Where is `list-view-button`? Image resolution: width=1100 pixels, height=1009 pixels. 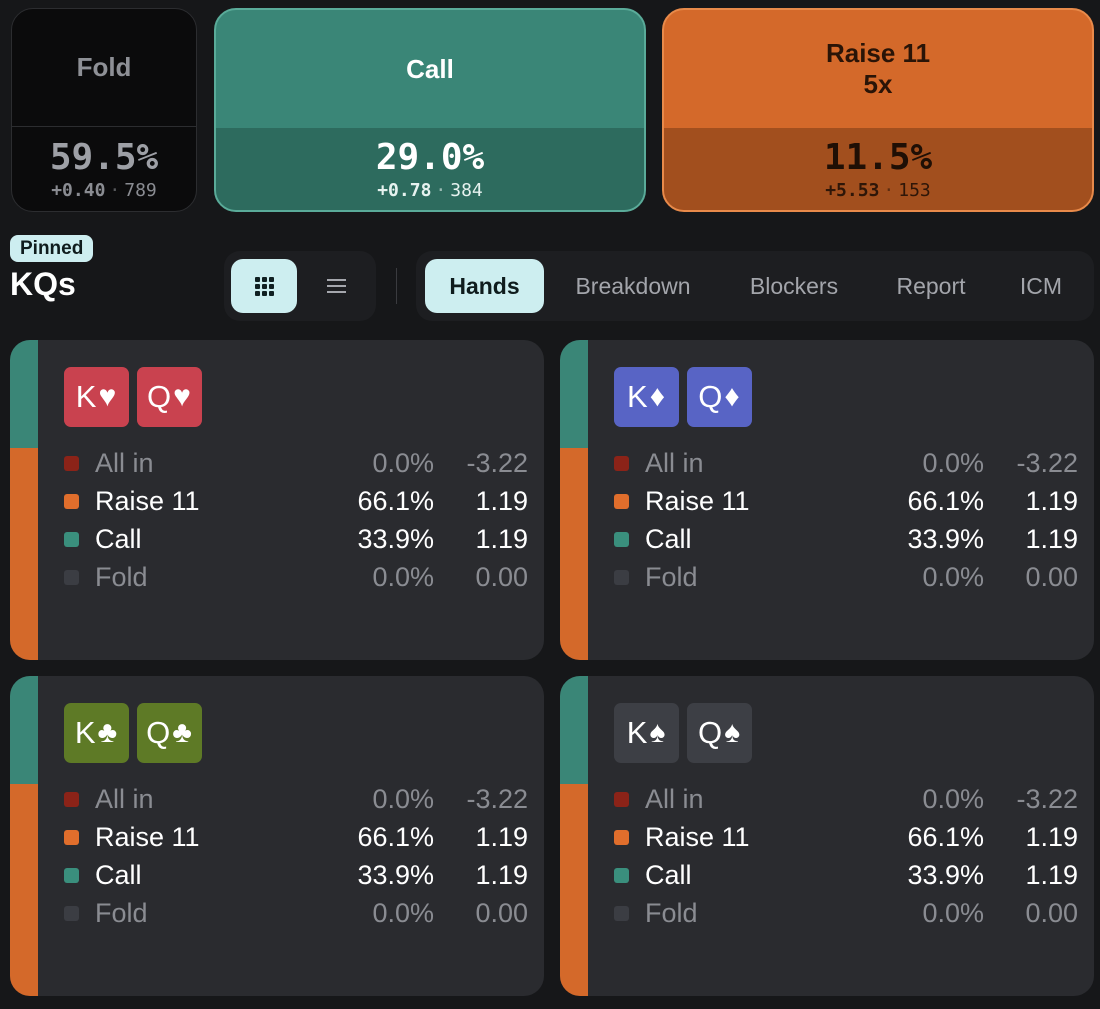
list-view-button is located at coordinates (336, 286).